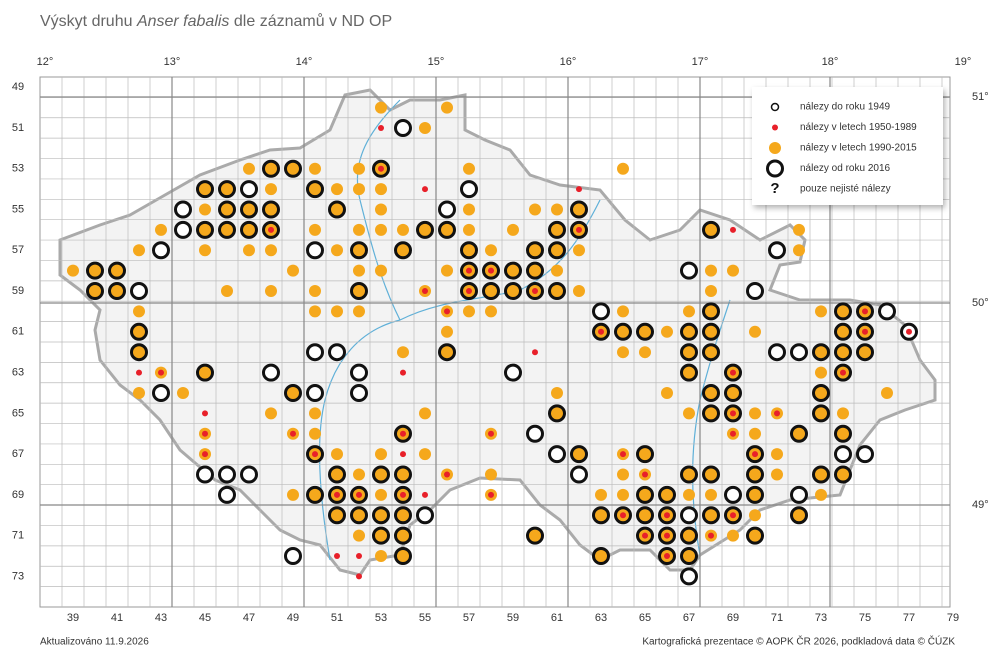 The height and width of the screenshot is (659, 1000). I want to click on row-label: 67, so click(18, 454).